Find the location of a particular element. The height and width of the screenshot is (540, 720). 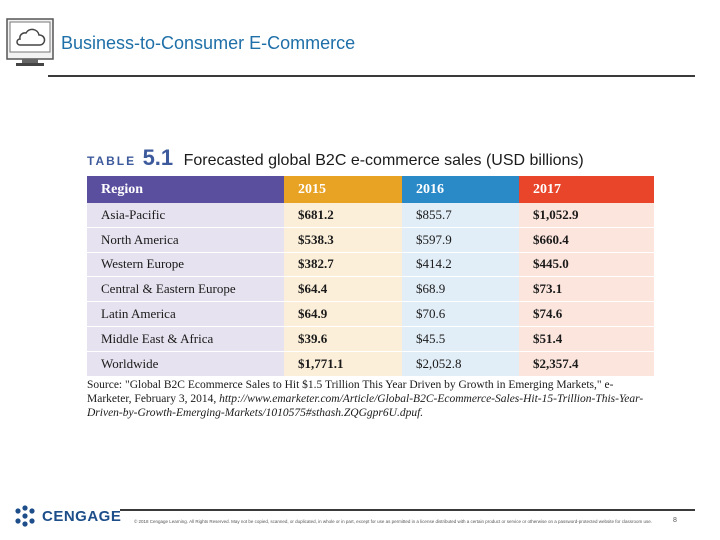

value-cell: $2,052.8 is located at coordinates (460, 364).